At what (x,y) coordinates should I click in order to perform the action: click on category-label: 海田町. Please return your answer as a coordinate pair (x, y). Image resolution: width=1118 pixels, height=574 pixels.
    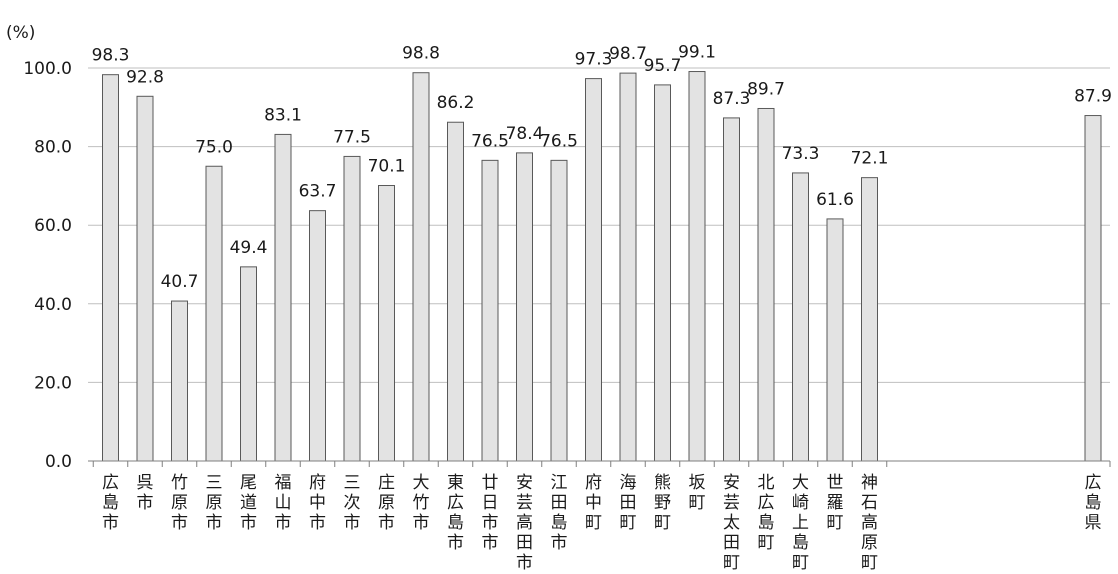
    Looking at the image, I should click on (628, 503).